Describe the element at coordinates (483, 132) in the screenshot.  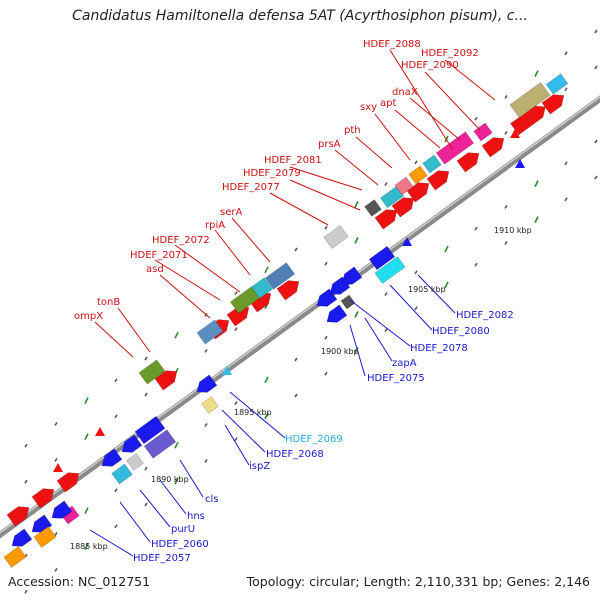
I see `gene-hdef-2090-shape` at that location.